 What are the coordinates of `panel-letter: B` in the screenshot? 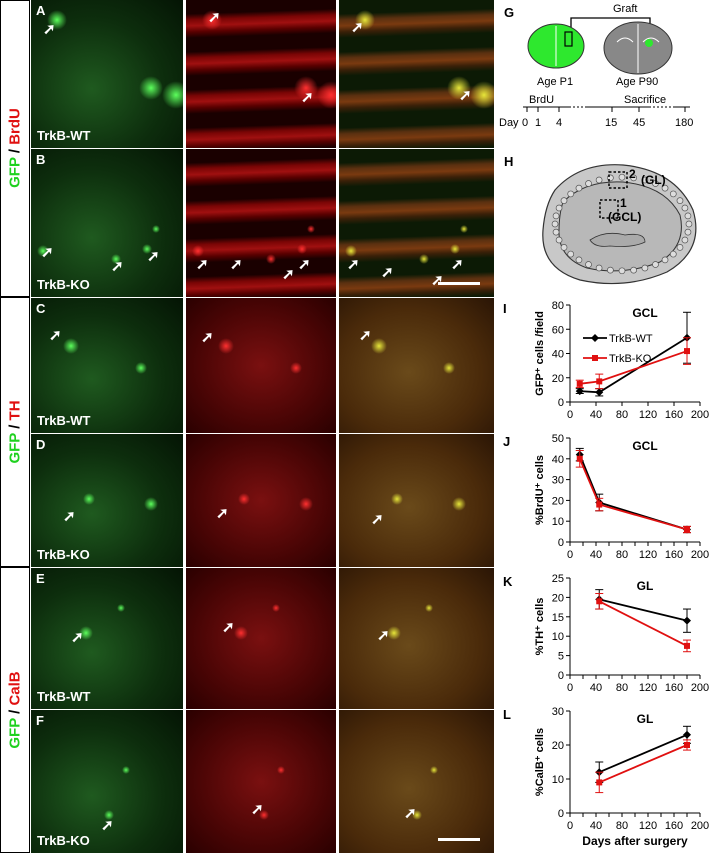 It's located at (41, 159).